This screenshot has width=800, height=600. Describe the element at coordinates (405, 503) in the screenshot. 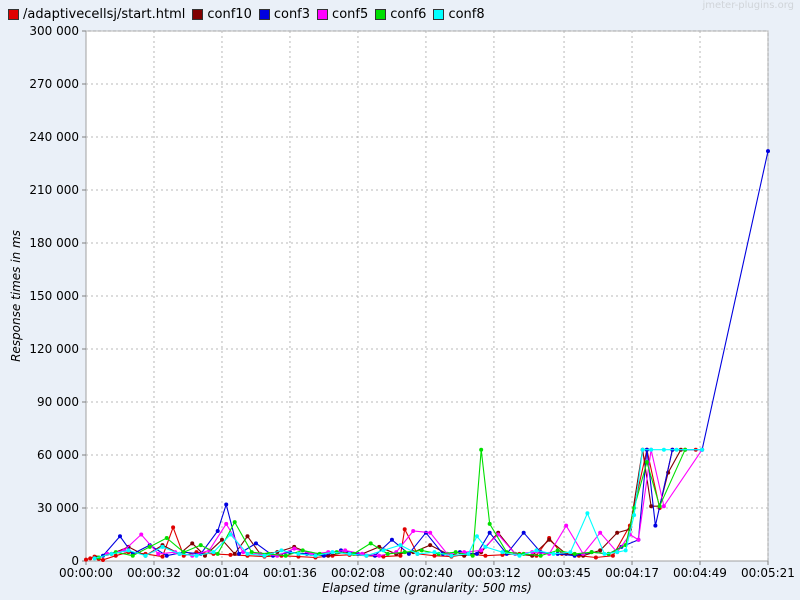

I see `series-line-conf5` at that location.